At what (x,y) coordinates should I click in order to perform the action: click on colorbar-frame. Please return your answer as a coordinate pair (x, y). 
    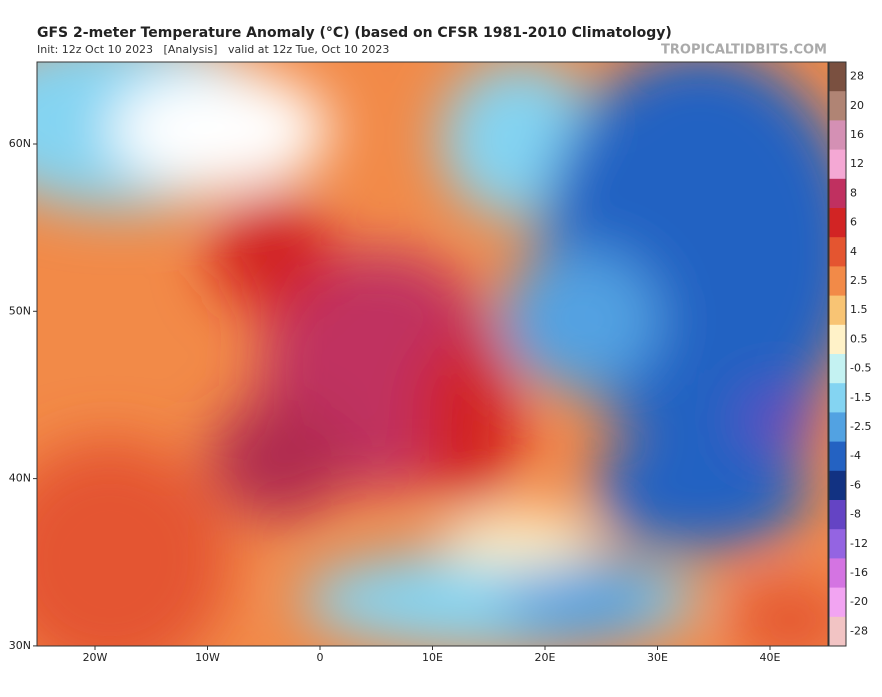
    Looking at the image, I should click on (837, 354).